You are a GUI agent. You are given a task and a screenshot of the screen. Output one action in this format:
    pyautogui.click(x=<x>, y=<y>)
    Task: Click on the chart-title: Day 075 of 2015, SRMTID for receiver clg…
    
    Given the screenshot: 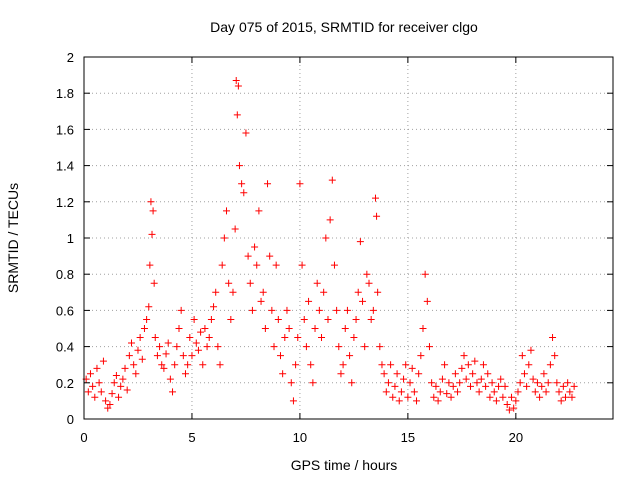 What is the action you would take?
    pyautogui.click(x=344, y=27)
    